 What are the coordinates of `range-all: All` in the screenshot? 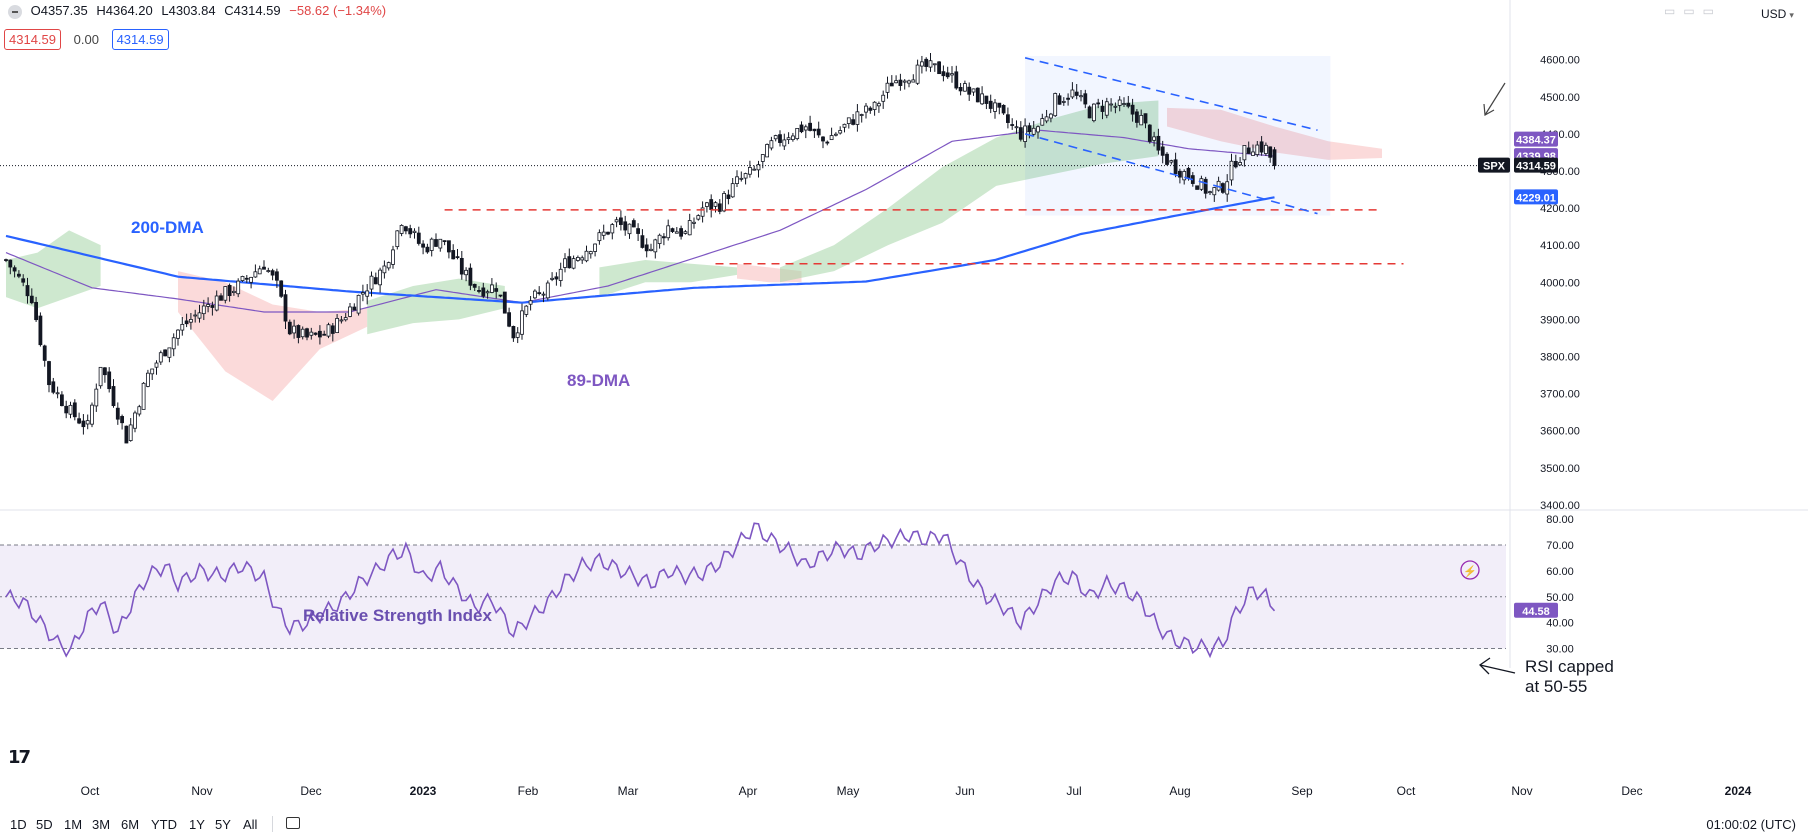 It's located at (250, 824).